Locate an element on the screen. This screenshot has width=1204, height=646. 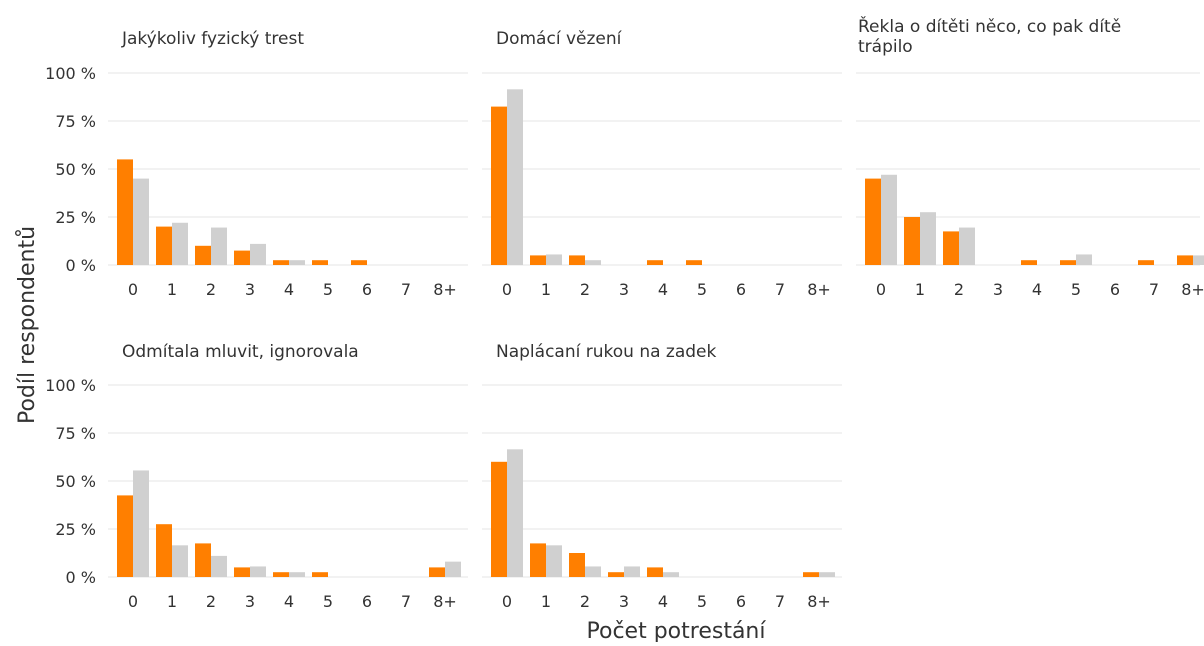
facet-title: Řekla o dítěti něco, co pak dítě trápilo is located at coordinates (989, 36).